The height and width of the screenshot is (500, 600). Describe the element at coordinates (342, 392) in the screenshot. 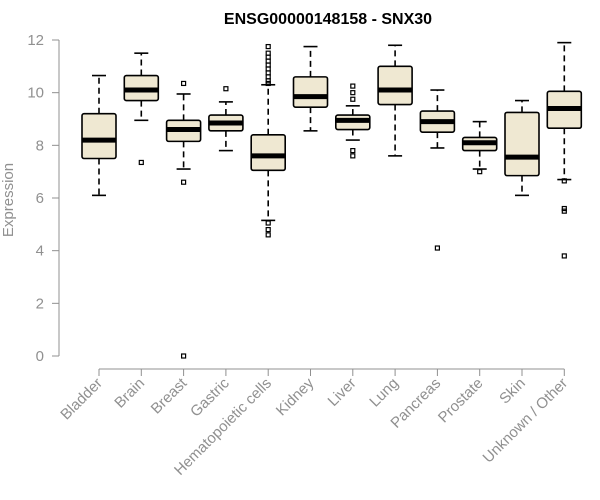

I see `x-tick-label: Liver` at that location.